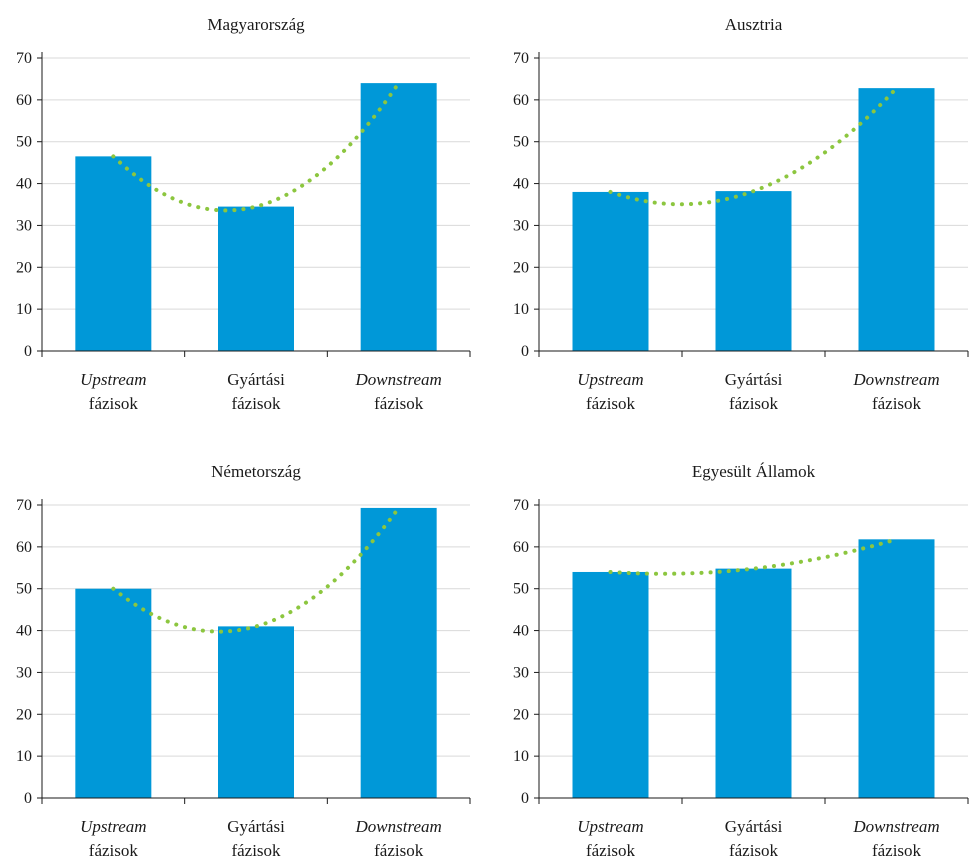 Image resolution: width=970 pixels, height=860 pixels. What do you see at coordinates (256, 24) in the screenshot?
I see `chart-title: Magyarország` at bounding box center [256, 24].